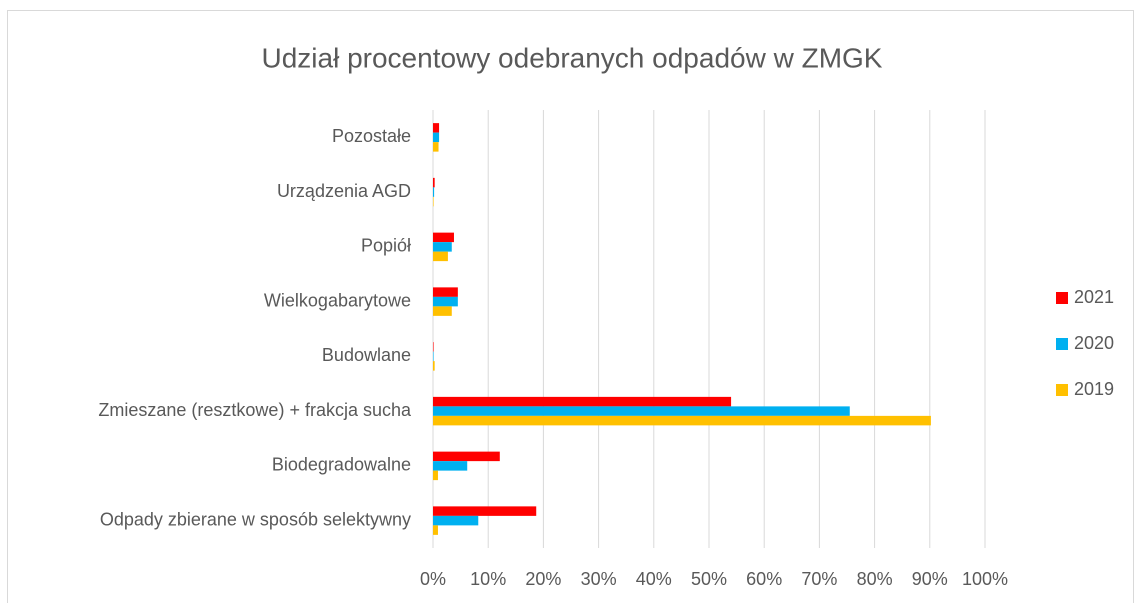 This screenshot has width=1138, height=603. I want to click on x-tick-label: 50%, so click(709, 579).